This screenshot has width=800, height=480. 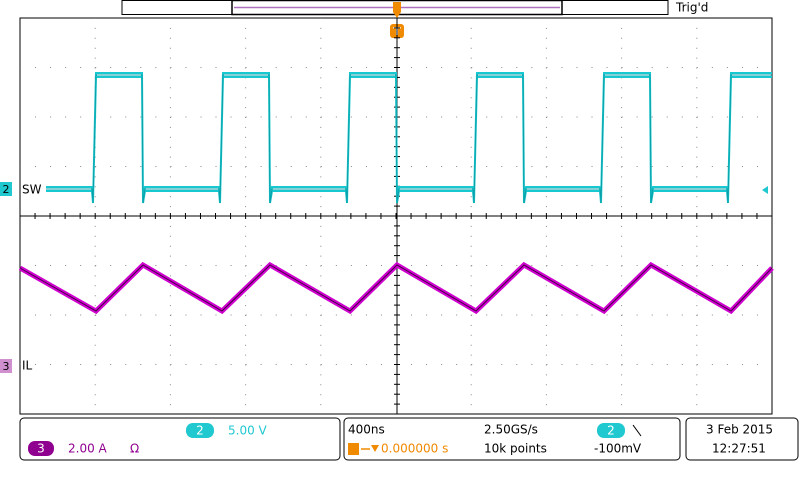 I want to click on il-waveform-edge, so click(x=396, y=288).